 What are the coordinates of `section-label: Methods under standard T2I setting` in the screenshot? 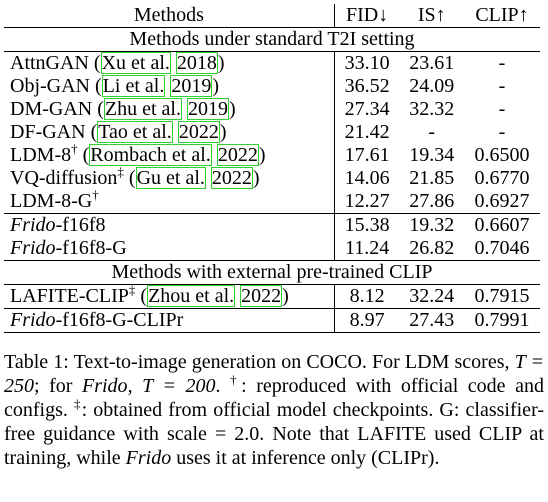 It's located at (272, 39).